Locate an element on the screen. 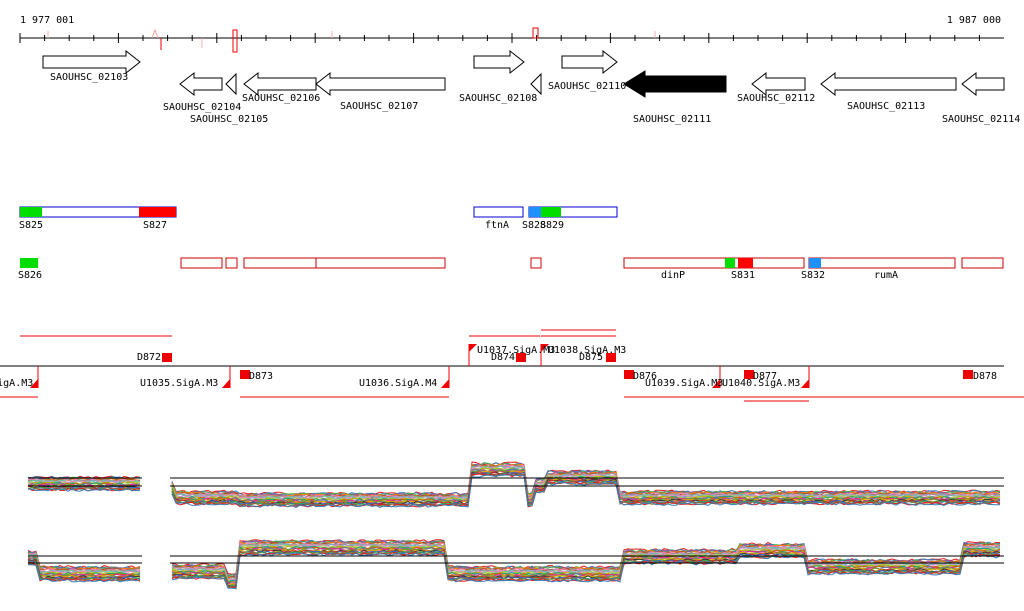 The image size is (1024, 611). promoter-label: U1040.SigA.M3 is located at coordinates (761, 383).